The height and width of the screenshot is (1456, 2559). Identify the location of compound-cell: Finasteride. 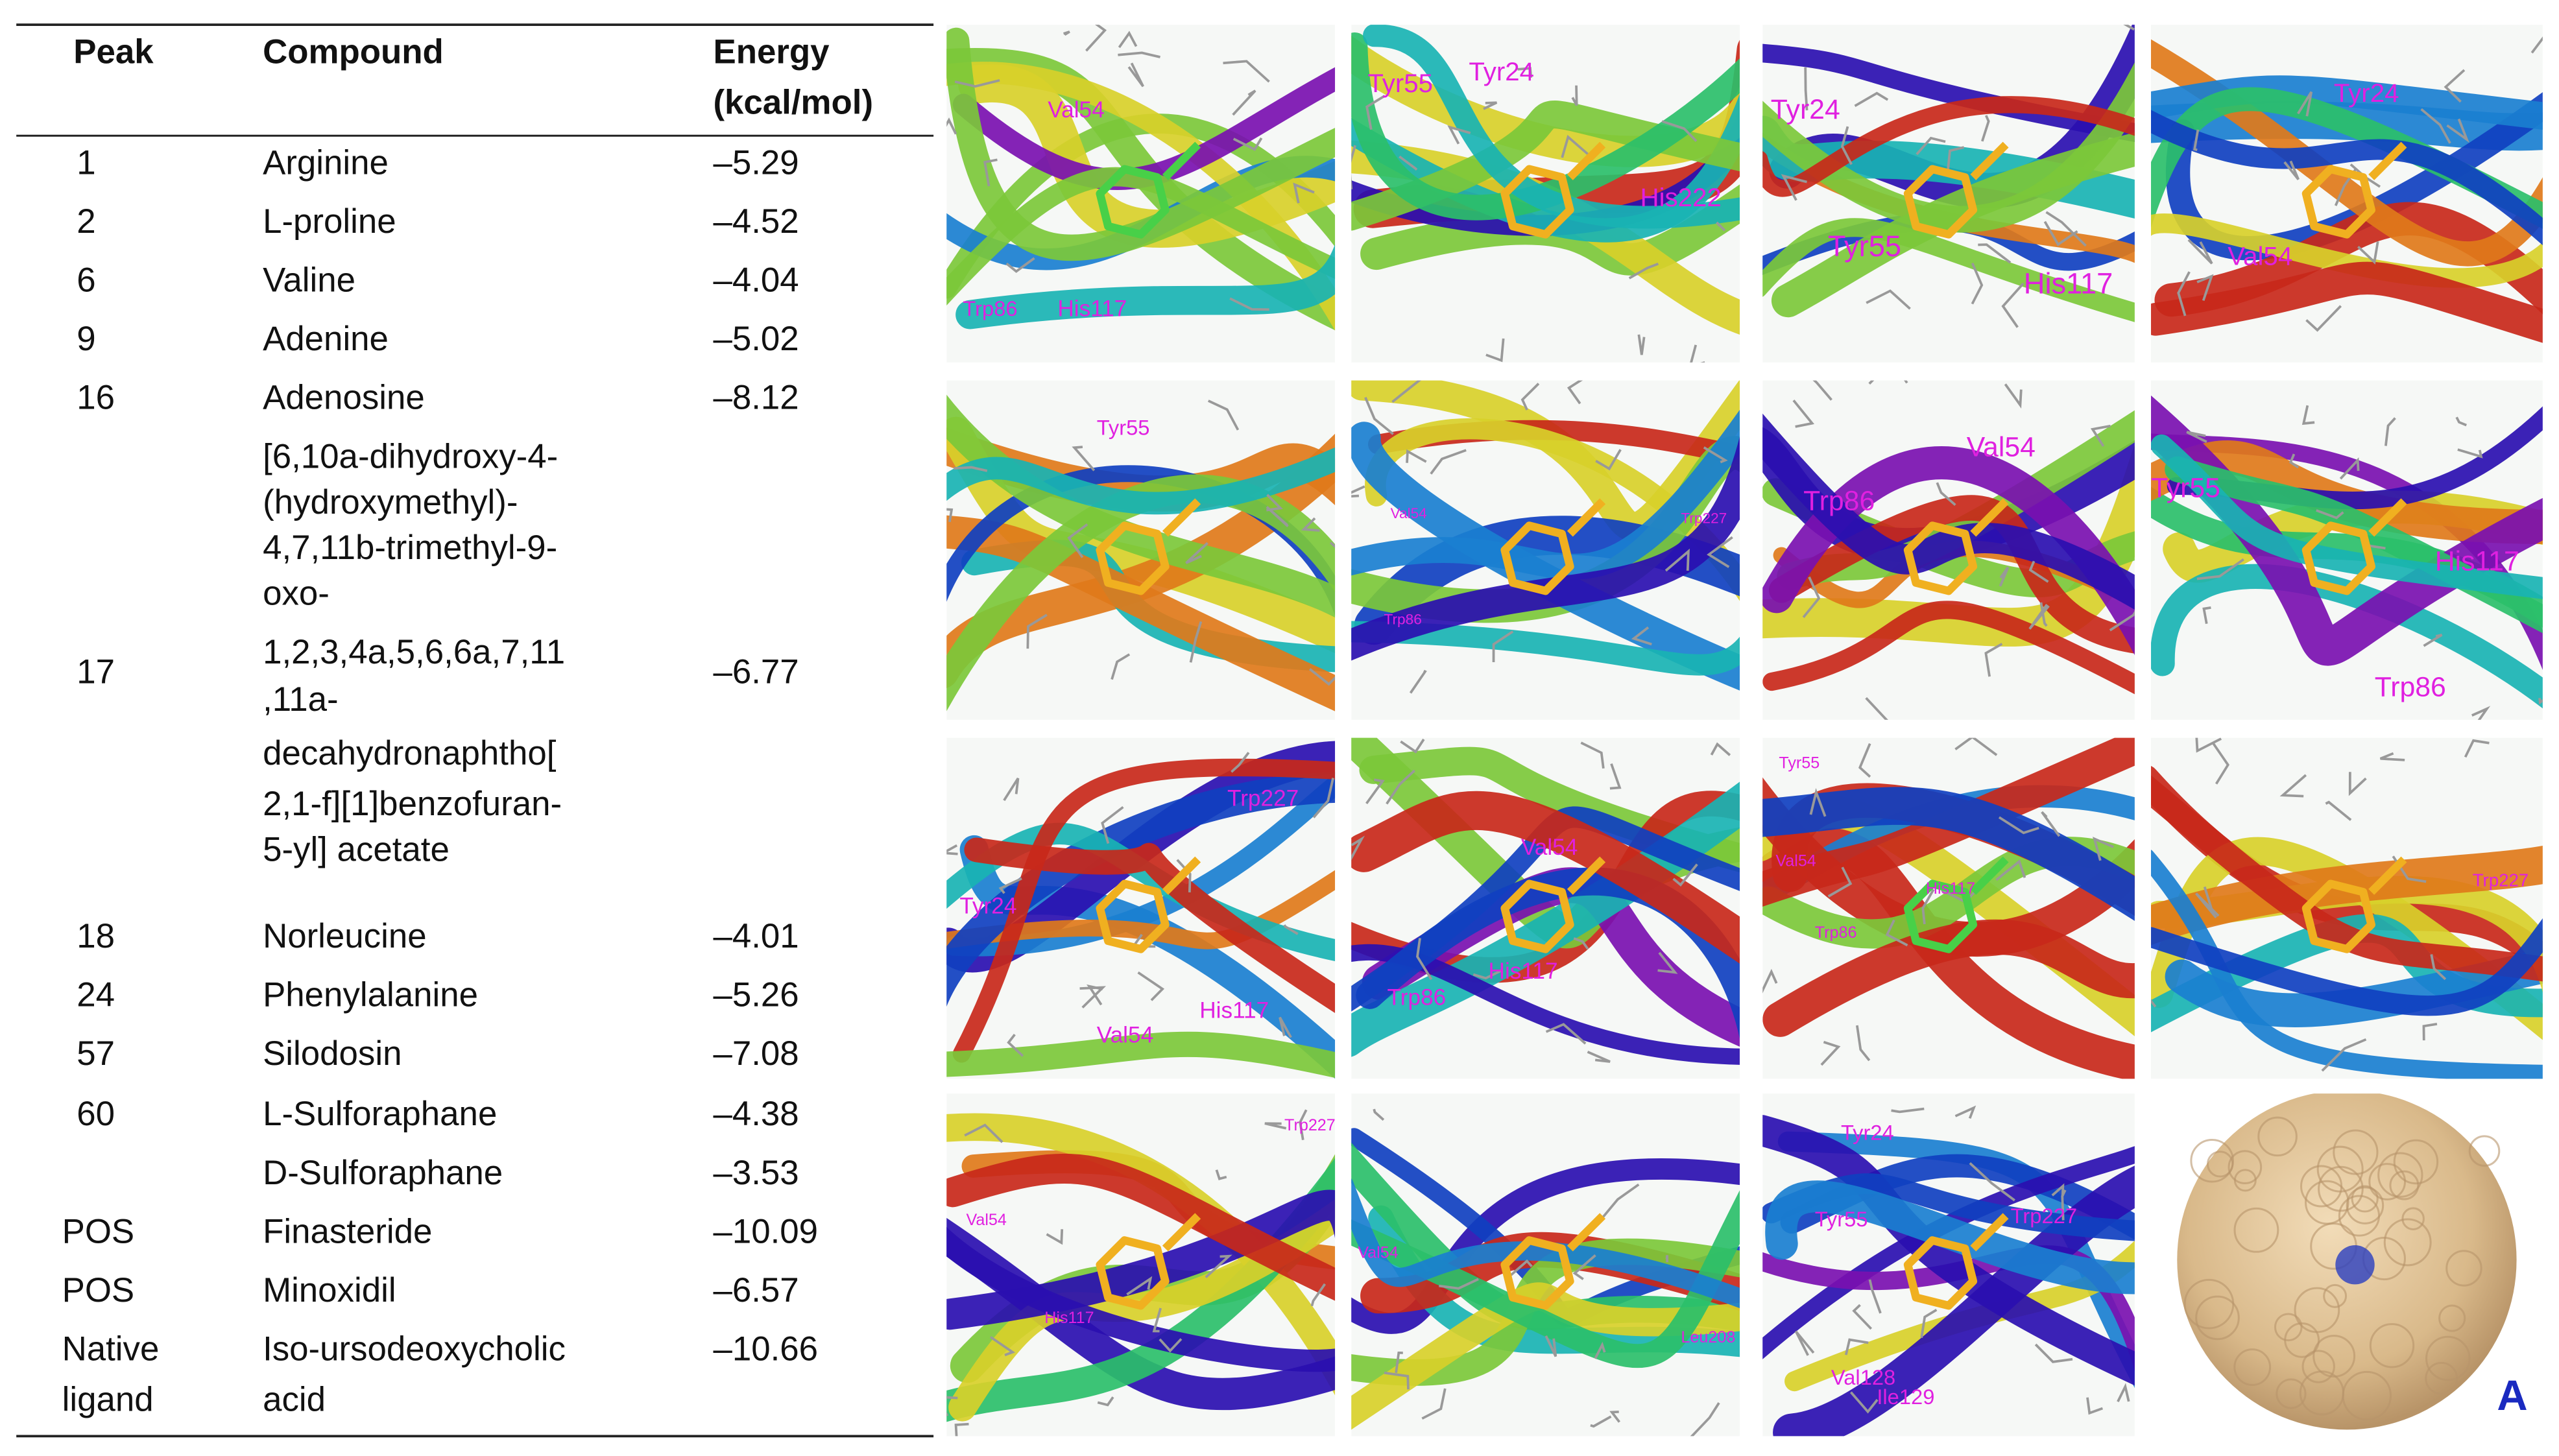
(347, 1231).